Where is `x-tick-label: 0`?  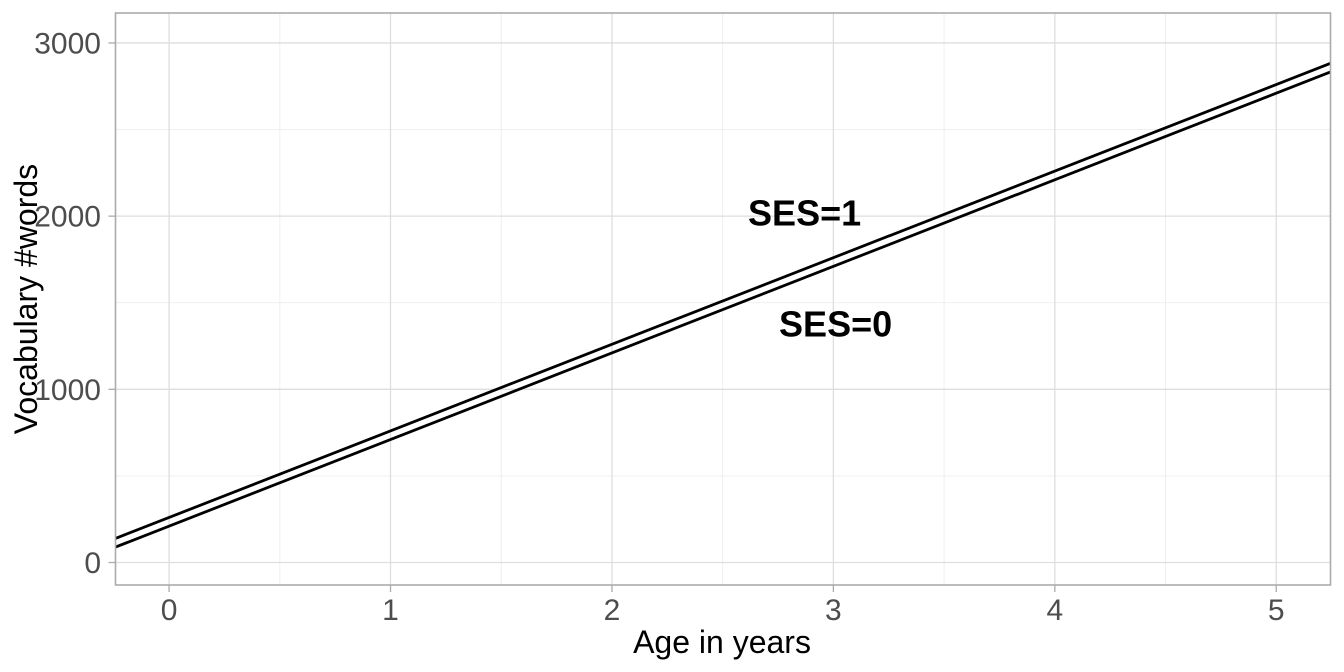 x-tick-label: 0 is located at coordinates (169, 610).